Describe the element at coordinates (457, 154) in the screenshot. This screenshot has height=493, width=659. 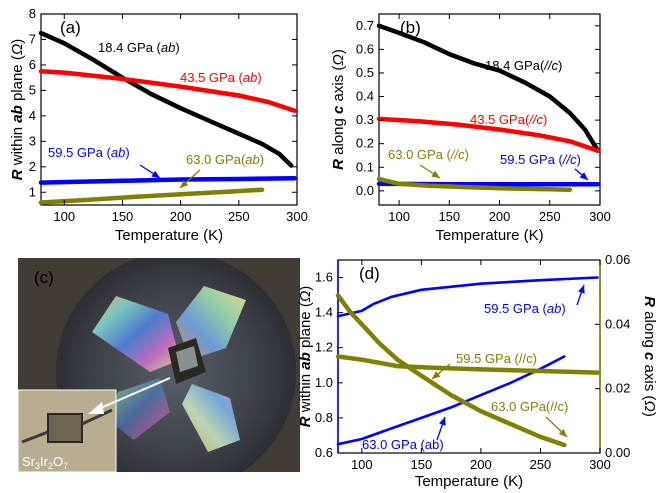
I see `b-annotation-63-0-tag: //c` at that location.